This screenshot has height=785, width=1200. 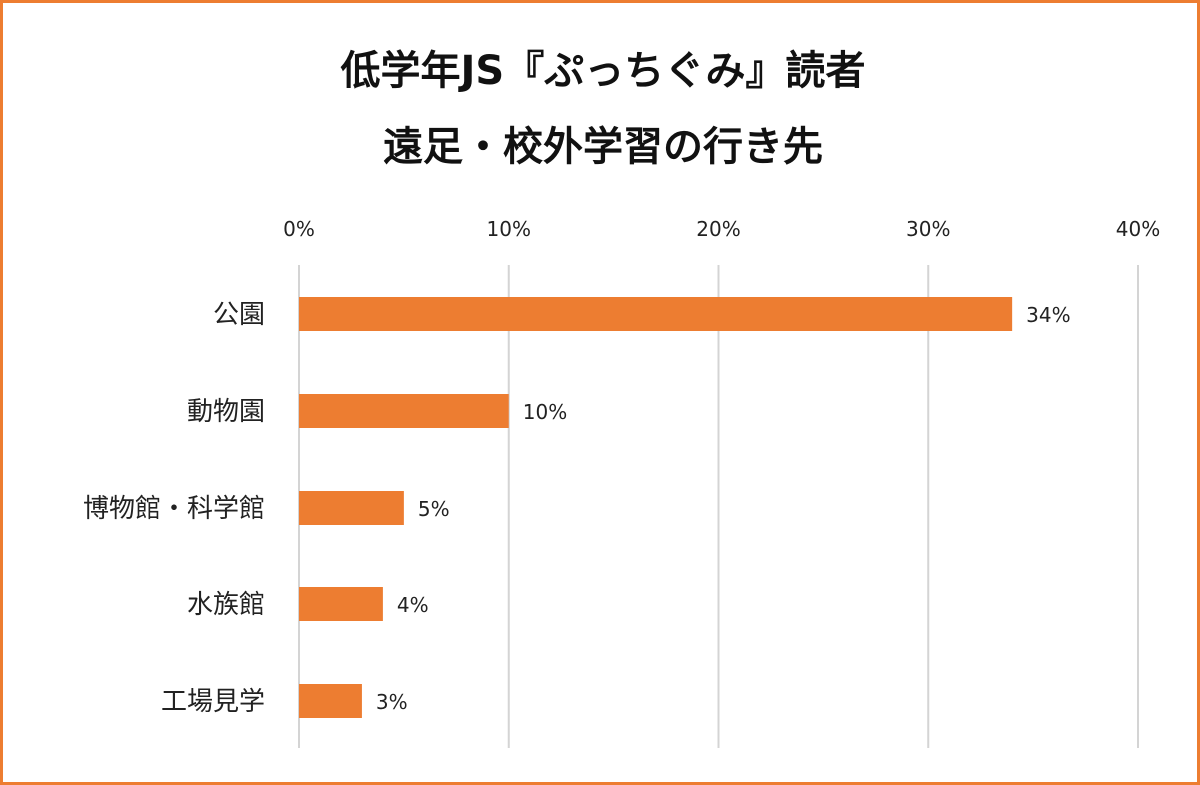 I want to click on x-tick-label-20: 20%, so click(x=718, y=229).